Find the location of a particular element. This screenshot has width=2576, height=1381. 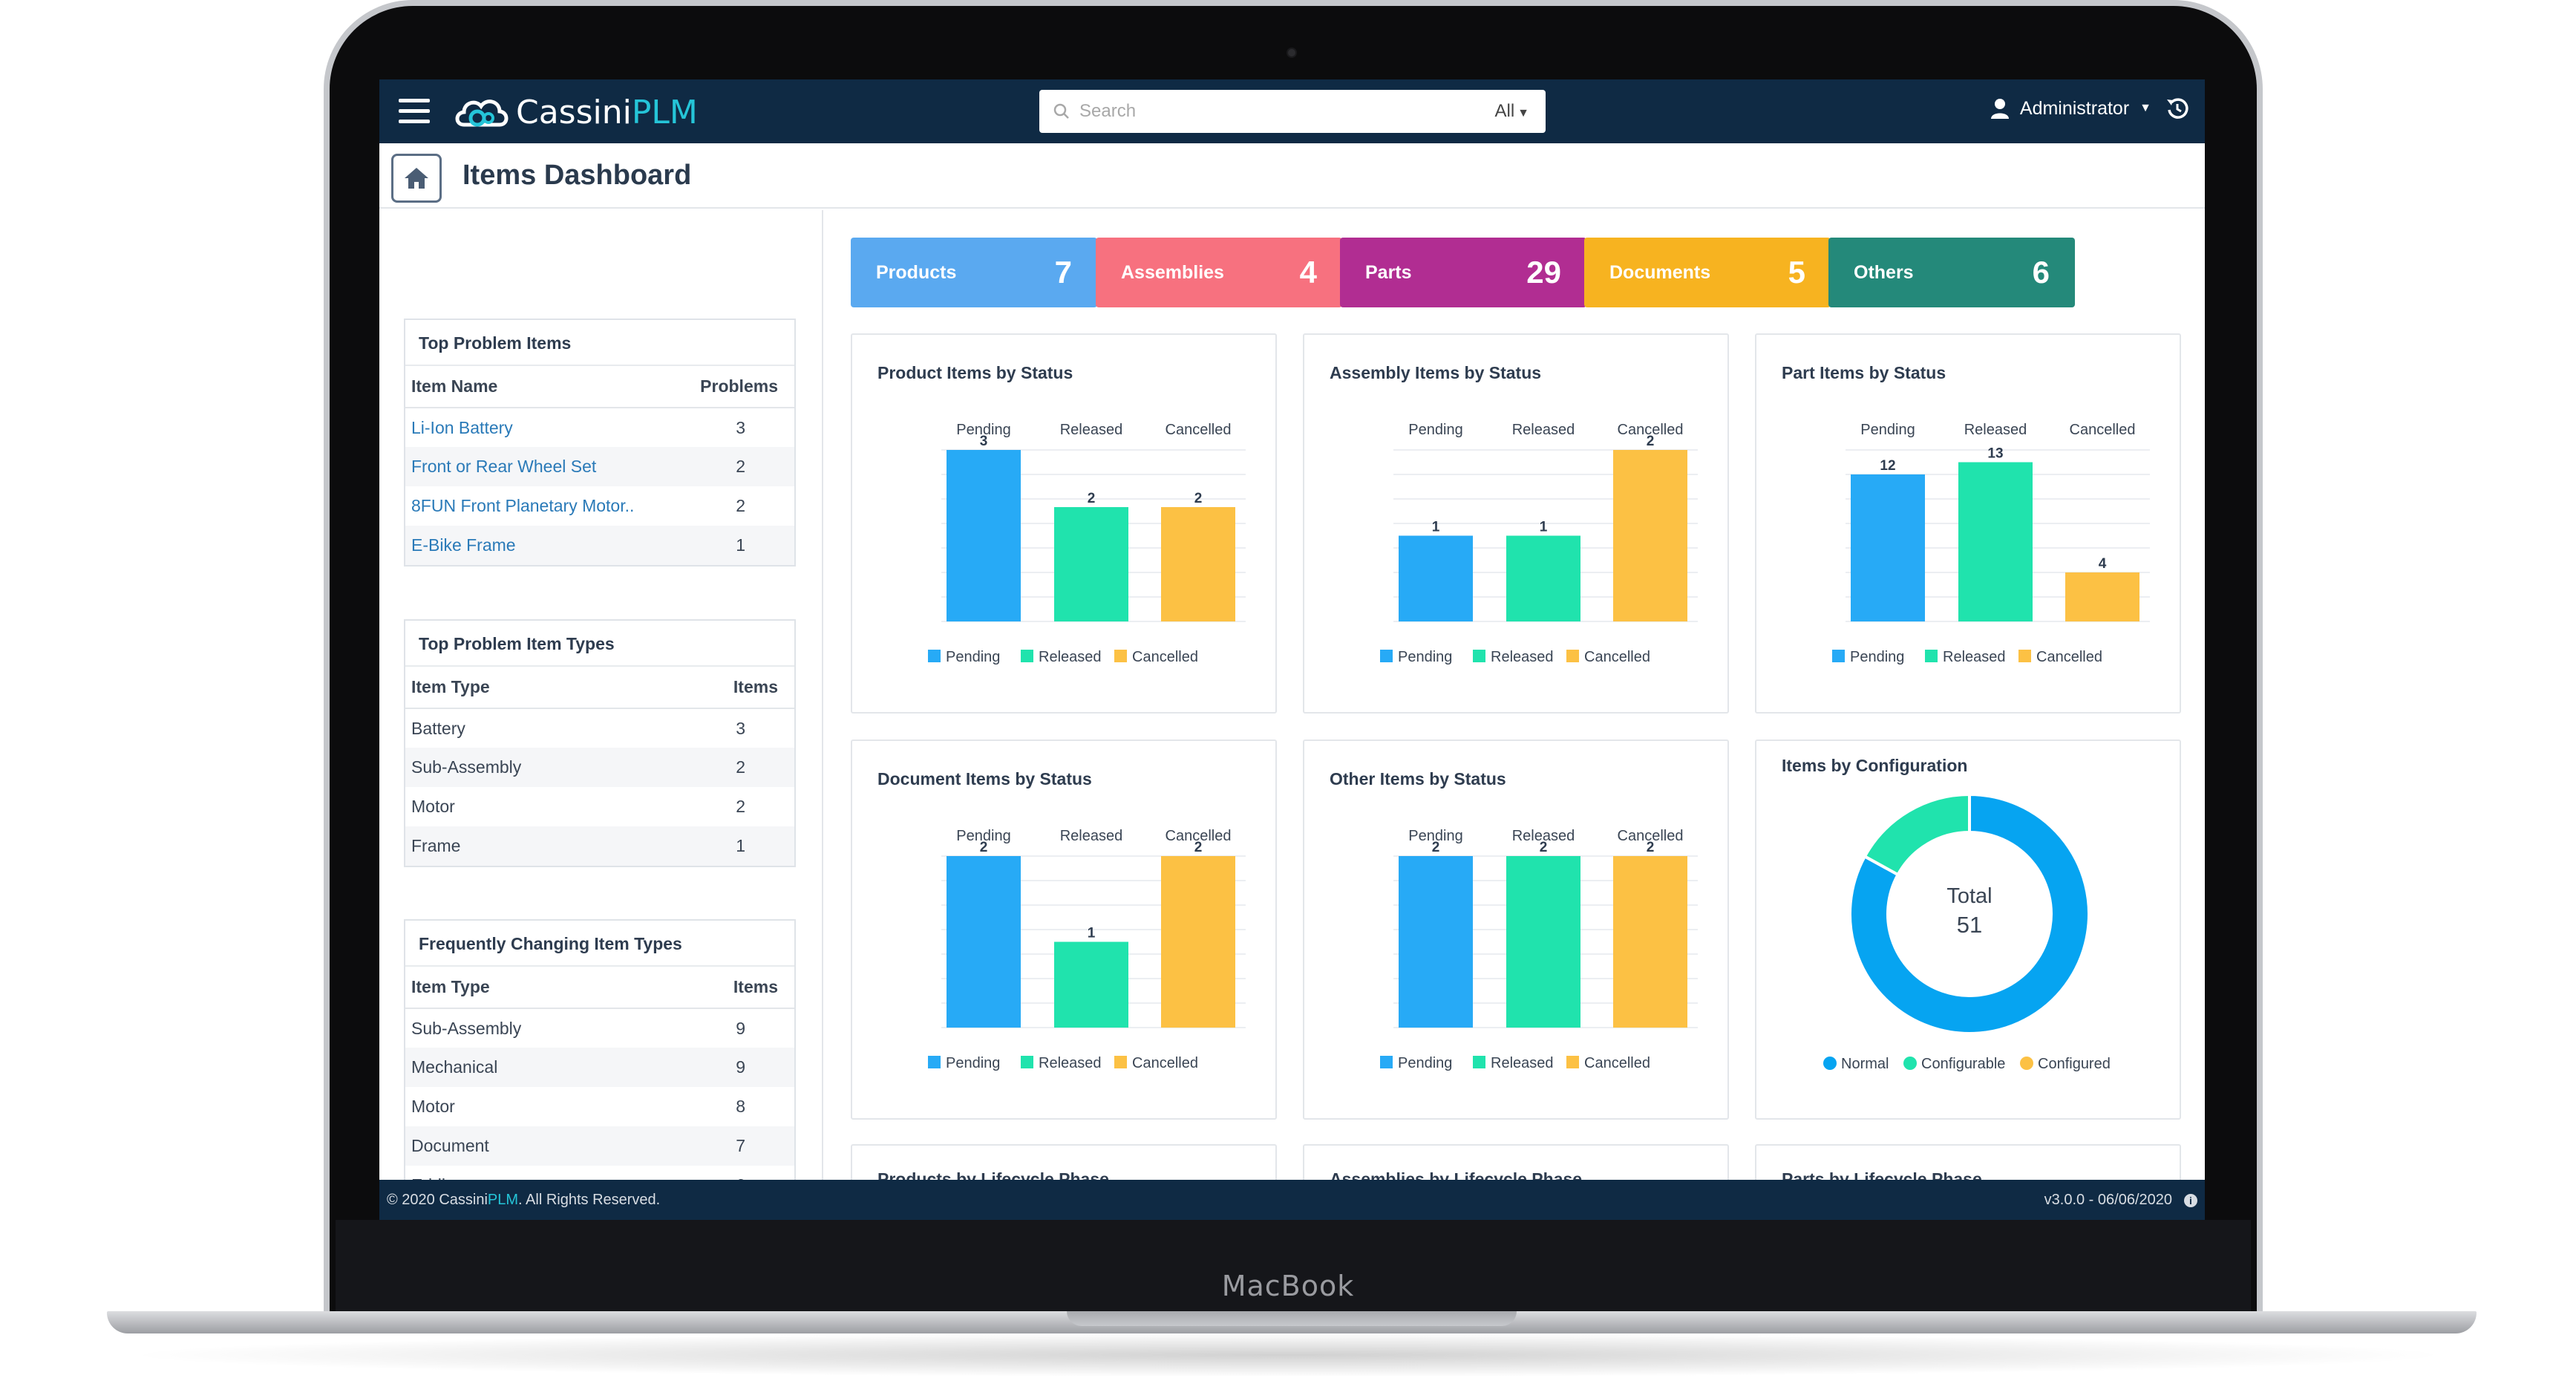

stat-count: 7 is located at coordinates (1063, 272).